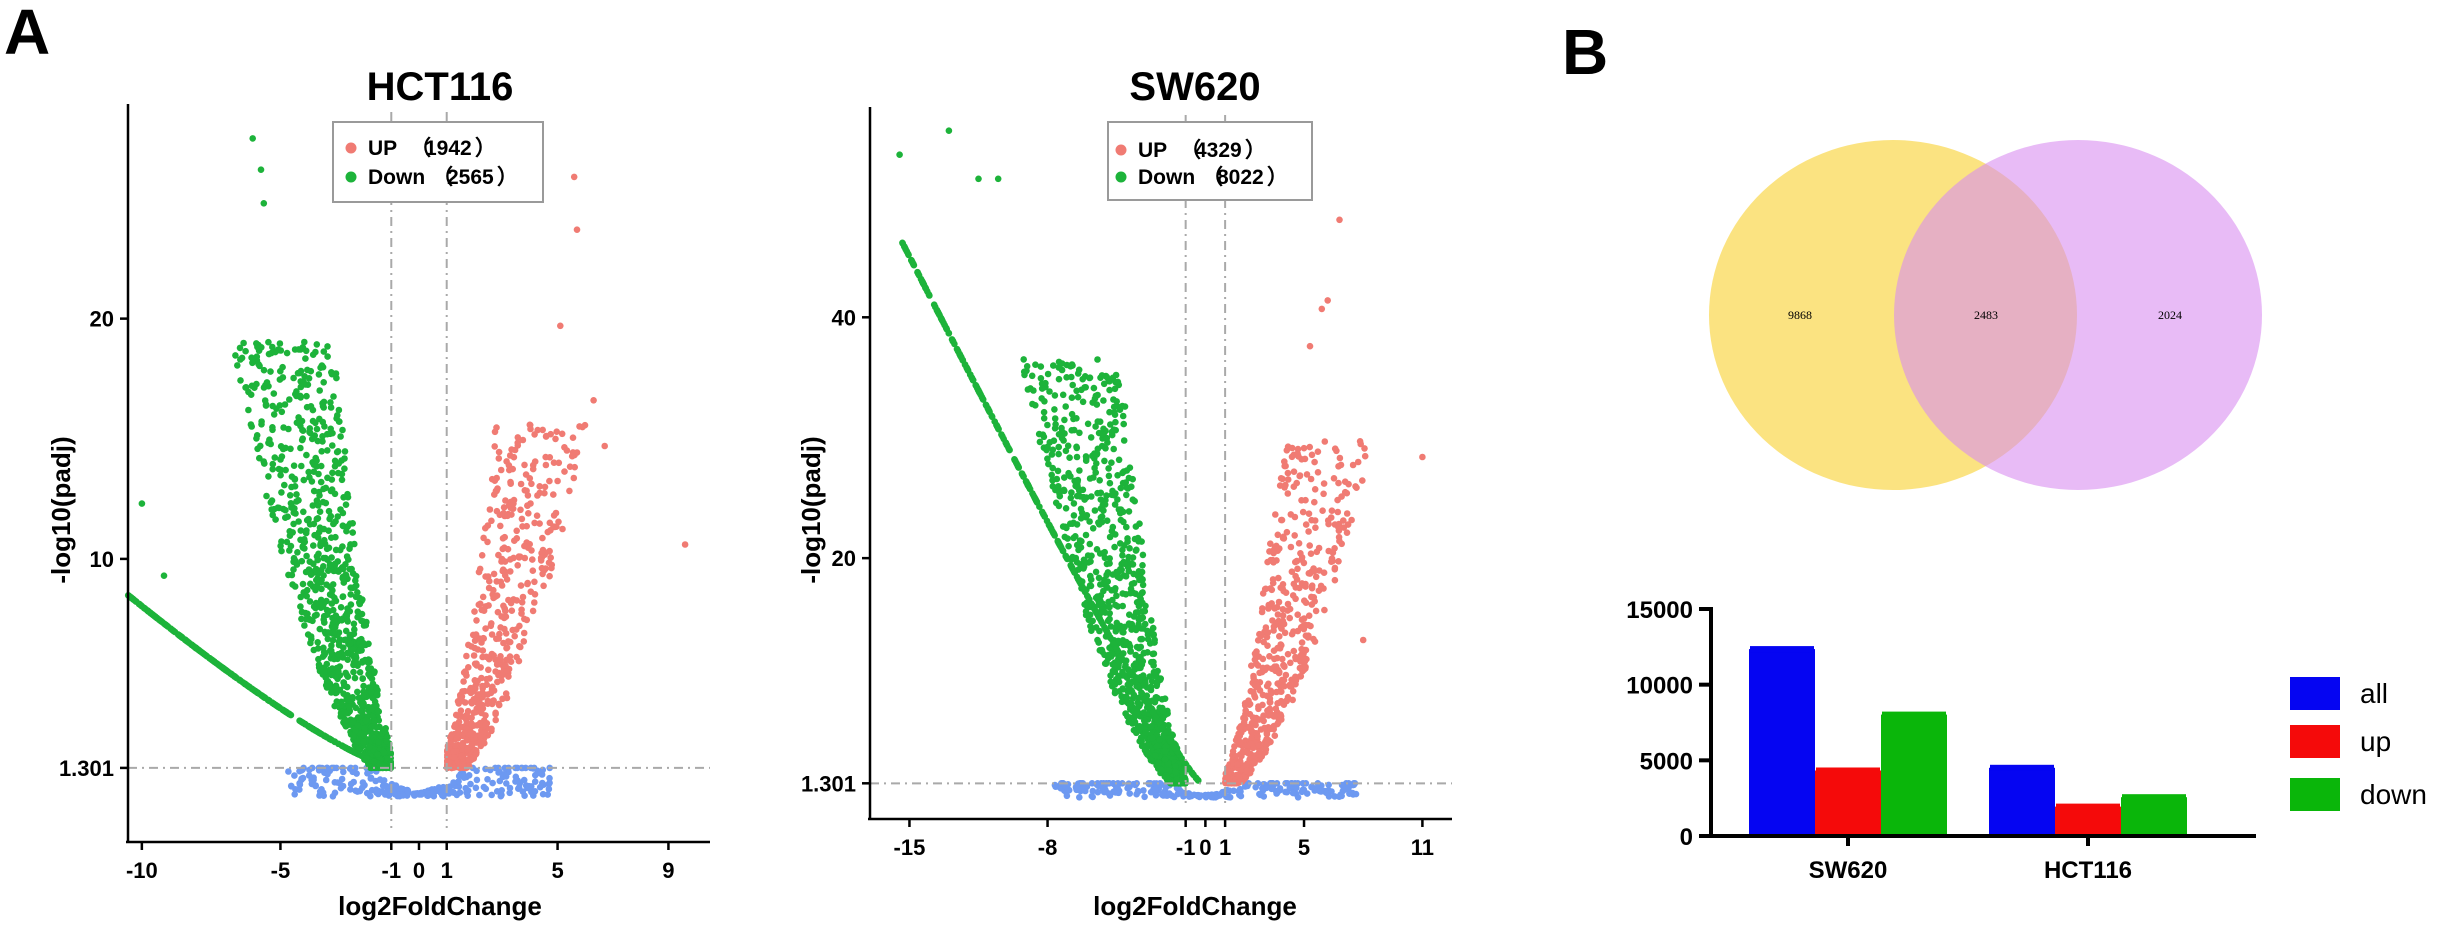 This screenshot has height=928, width=2440. What do you see at coordinates (1986, 315) in the screenshot?
I see `venn-count-intersection: 2483` at bounding box center [1986, 315].